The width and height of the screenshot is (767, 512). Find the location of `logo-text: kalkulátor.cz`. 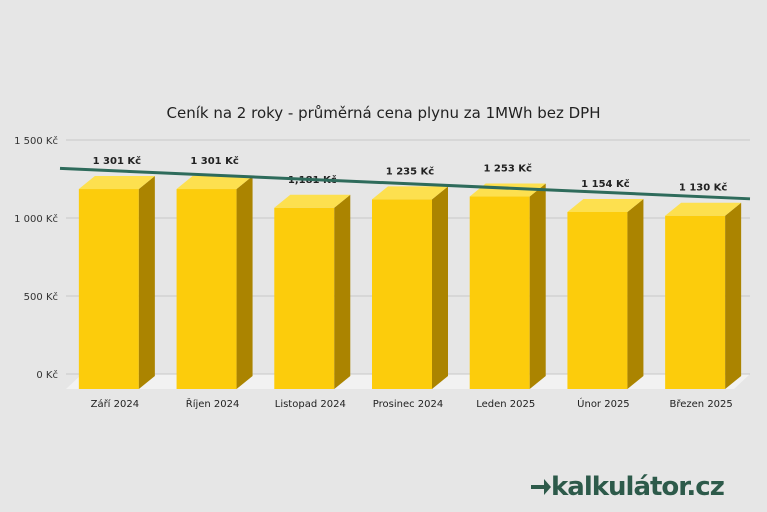

logo-text: kalkulátor.cz is located at coordinates (638, 487).